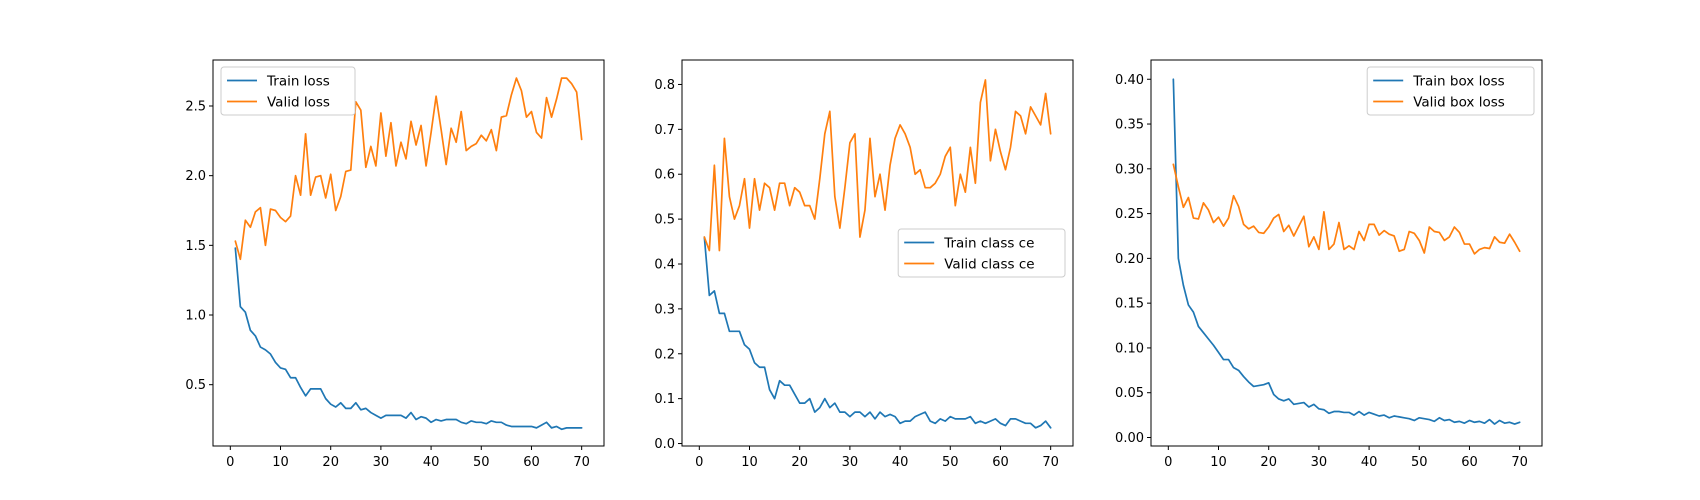 This screenshot has height=500, width=1700. I want to click on y-tick-label: 0.05, so click(1129, 393).